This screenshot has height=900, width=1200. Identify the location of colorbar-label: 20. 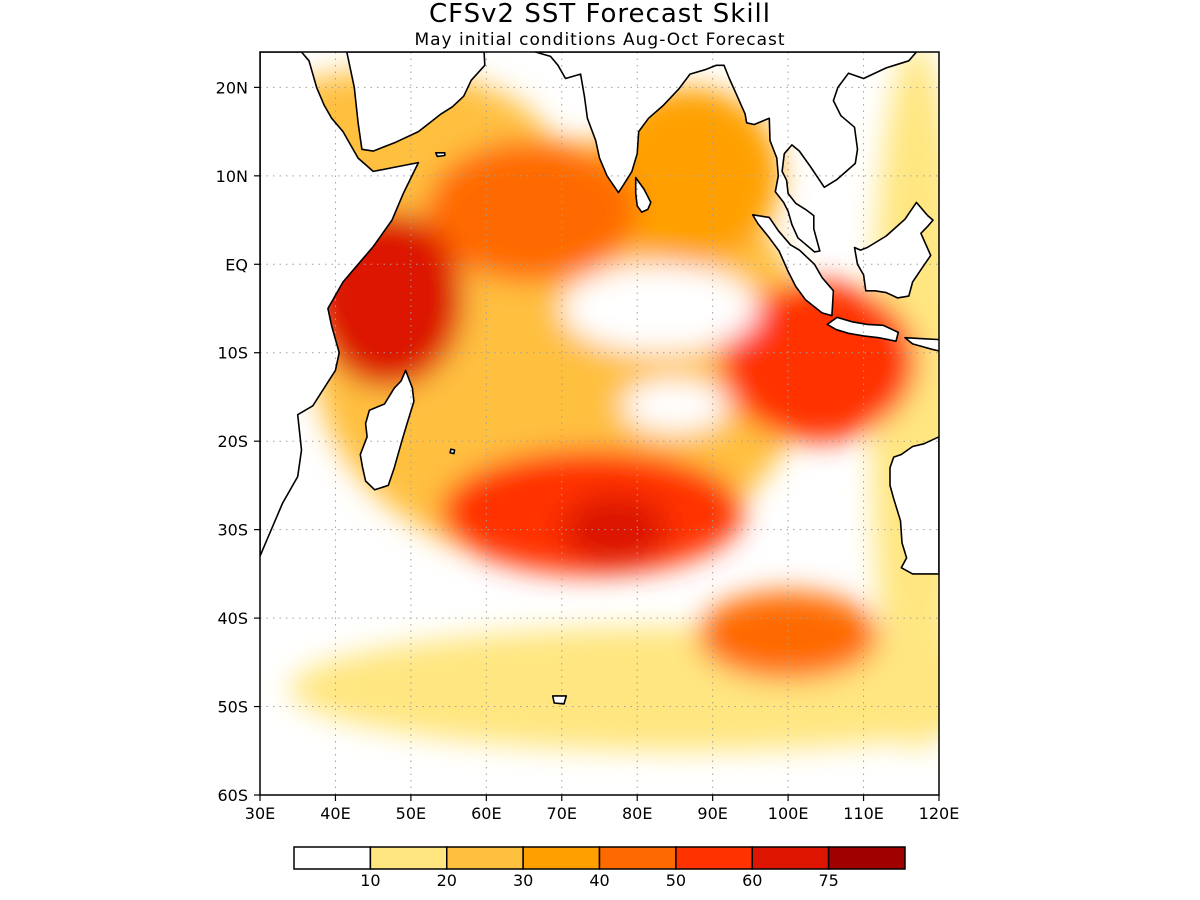
(447, 880).